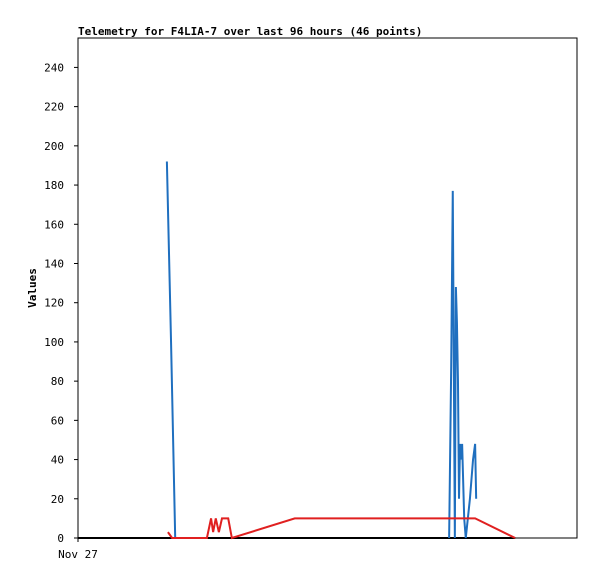 Image resolution: width=597 pixels, height=579 pixels. What do you see at coordinates (54, 107) in the screenshot?
I see `y-tick-label: 220` at bounding box center [54, 107].